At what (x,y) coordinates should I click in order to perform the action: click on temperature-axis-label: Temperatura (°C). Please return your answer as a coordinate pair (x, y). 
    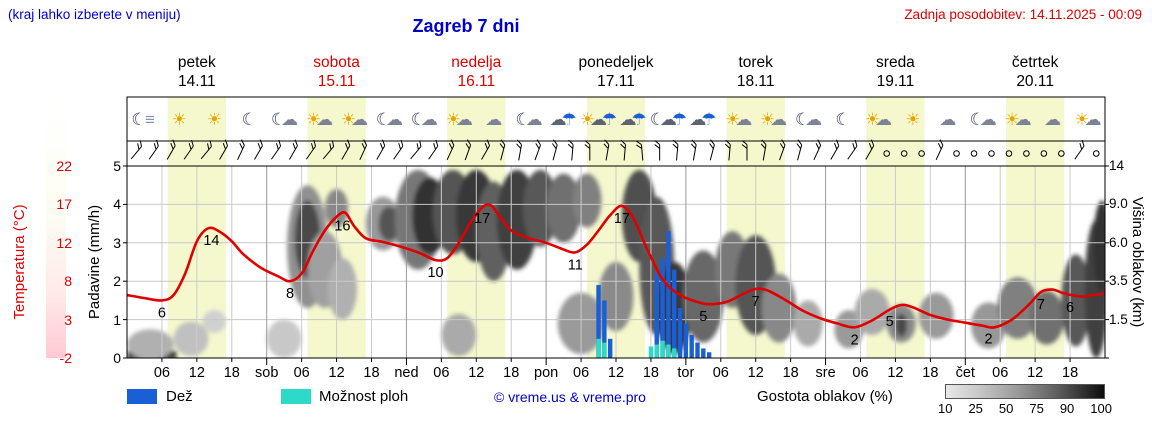
    Looking at the image, I should click on (19, 262).